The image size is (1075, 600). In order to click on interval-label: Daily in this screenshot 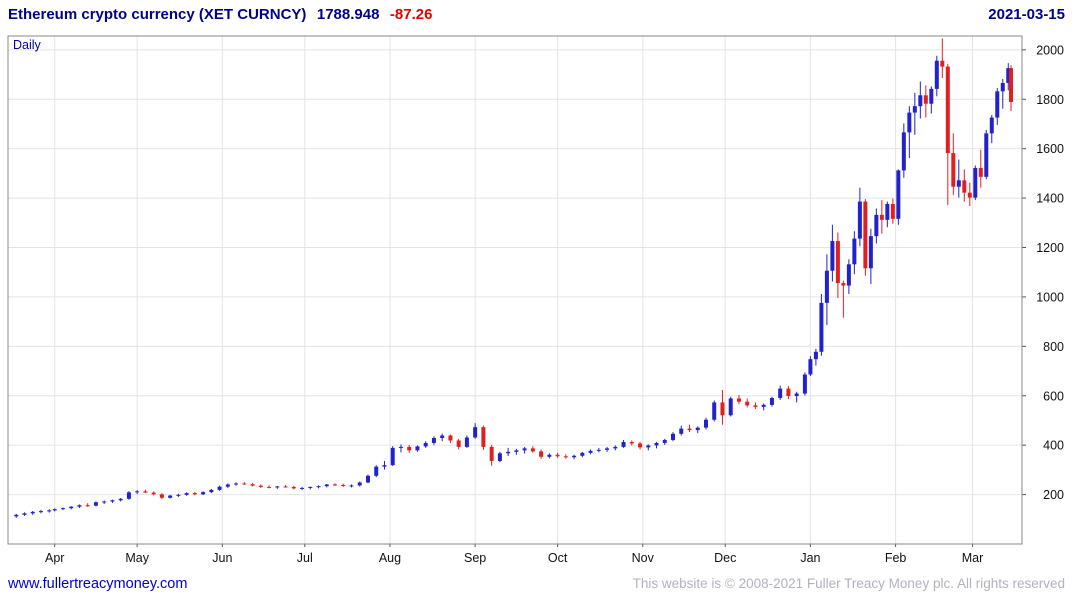, I will do `click(27, 45)`.